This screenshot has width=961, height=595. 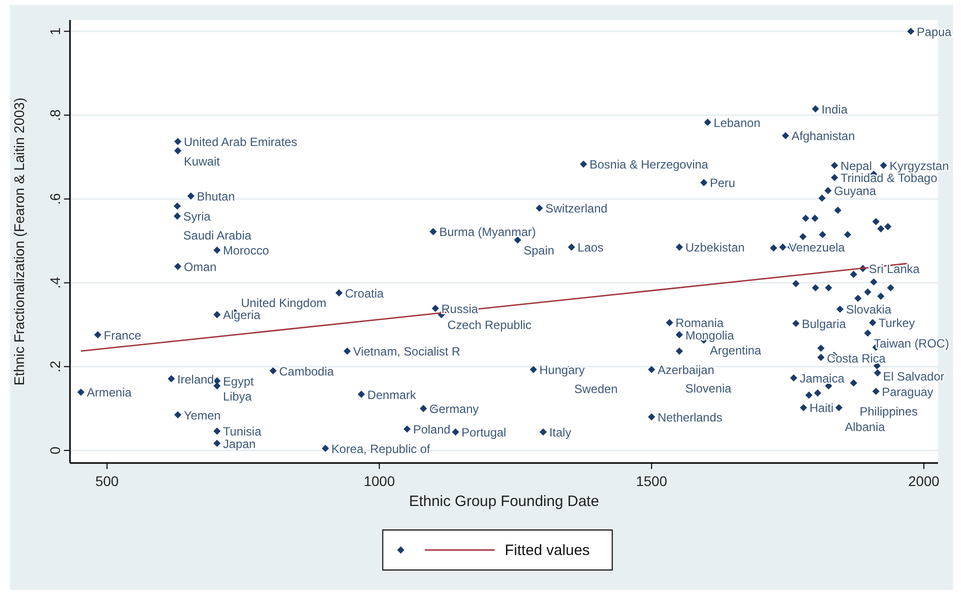 I want to click on annotation: France, so click(x=123, y=335).